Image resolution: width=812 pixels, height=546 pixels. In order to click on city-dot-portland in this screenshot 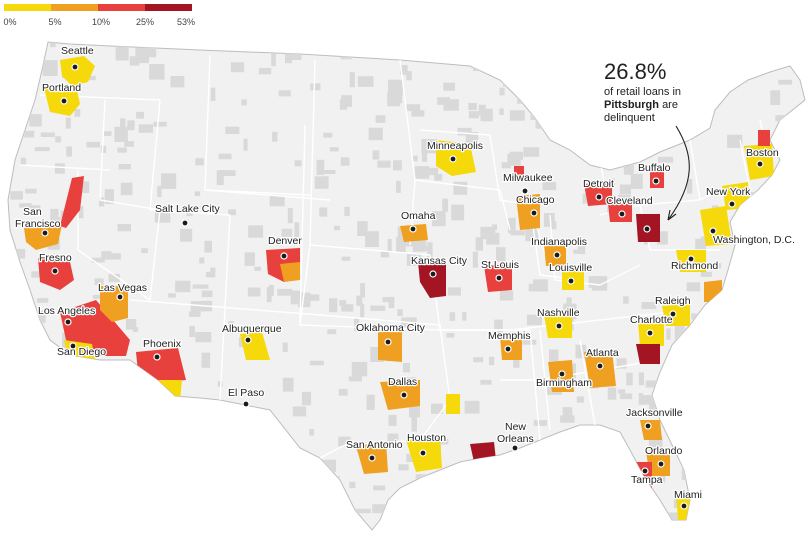, I will do `click(64, 101)`.